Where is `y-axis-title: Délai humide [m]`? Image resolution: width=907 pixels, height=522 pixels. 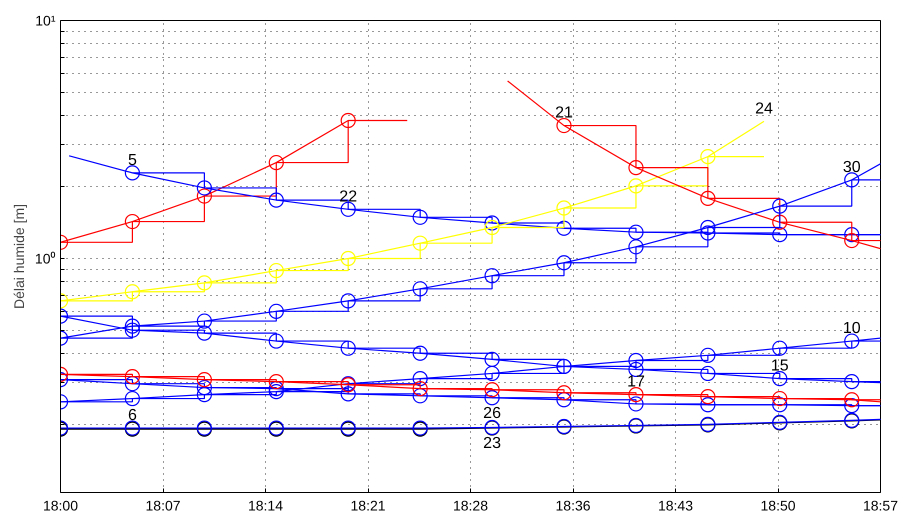
y-axis-title: Délai humide [m] is located at coordinates (18, 257).